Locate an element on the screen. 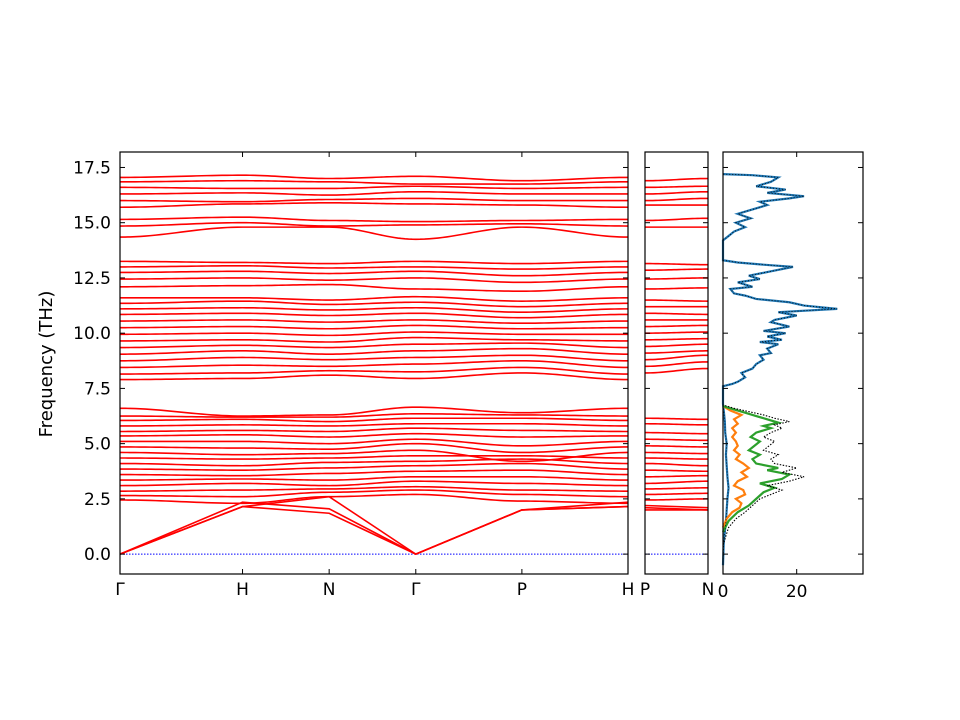 Image resolution: width=960 pixels, height=720 pixels. dos-lines is located at coordinates (779, 369).